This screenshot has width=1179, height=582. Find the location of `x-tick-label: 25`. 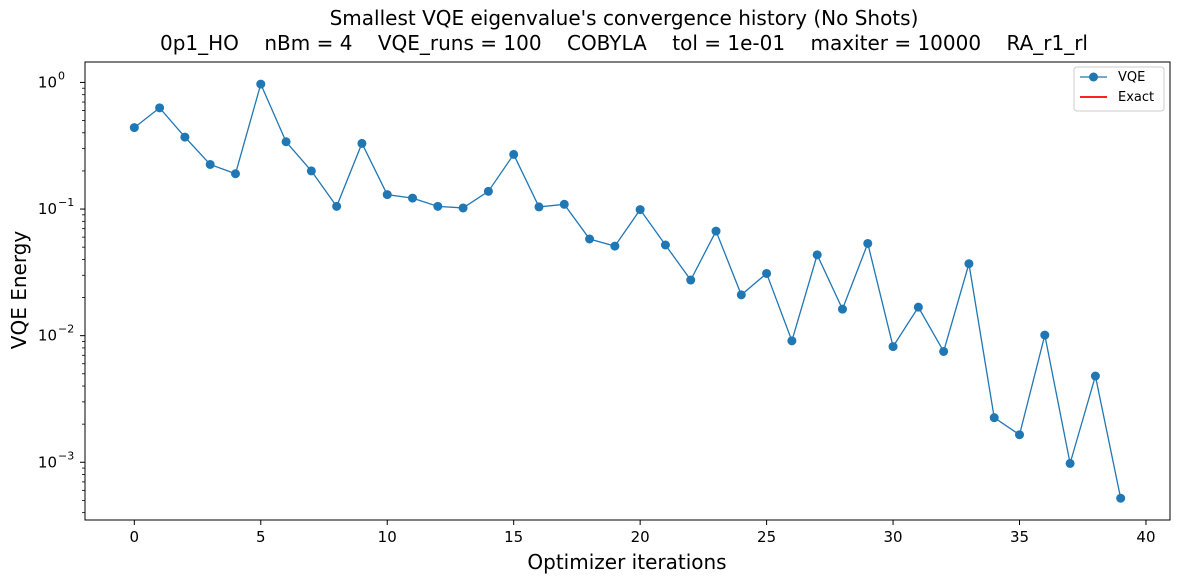

x-tick-label: 25 is located at coordinates (766, 537).